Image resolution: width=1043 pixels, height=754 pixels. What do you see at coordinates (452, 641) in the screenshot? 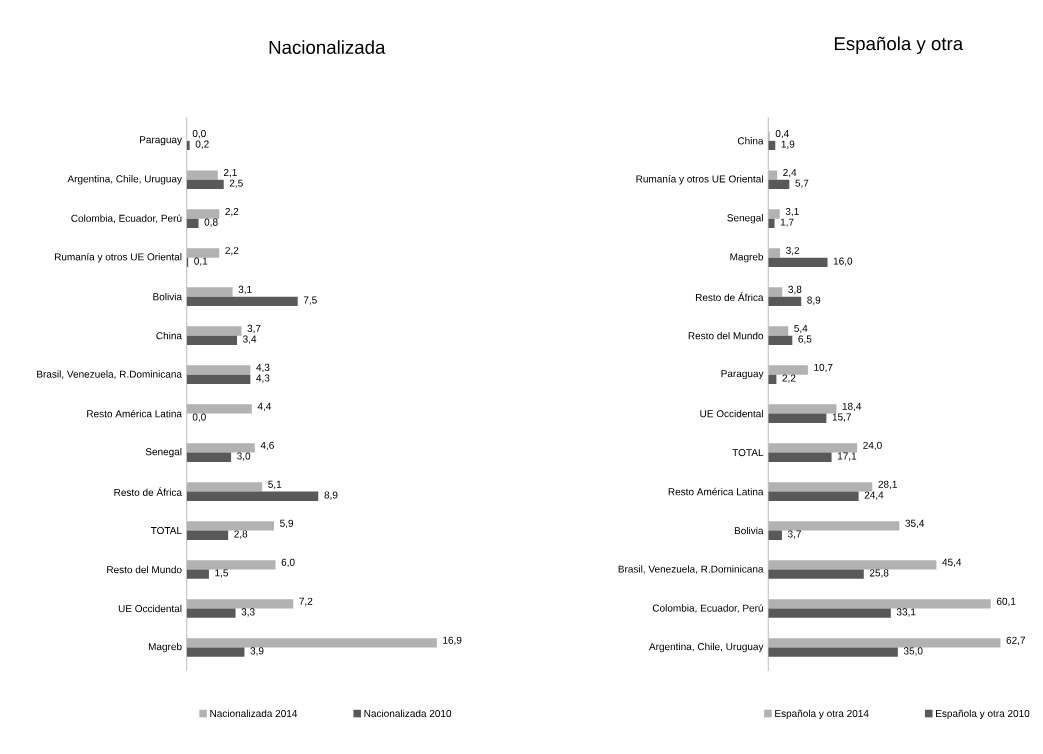
I see `data-label: 16,9` at bounding box center [452, 641].